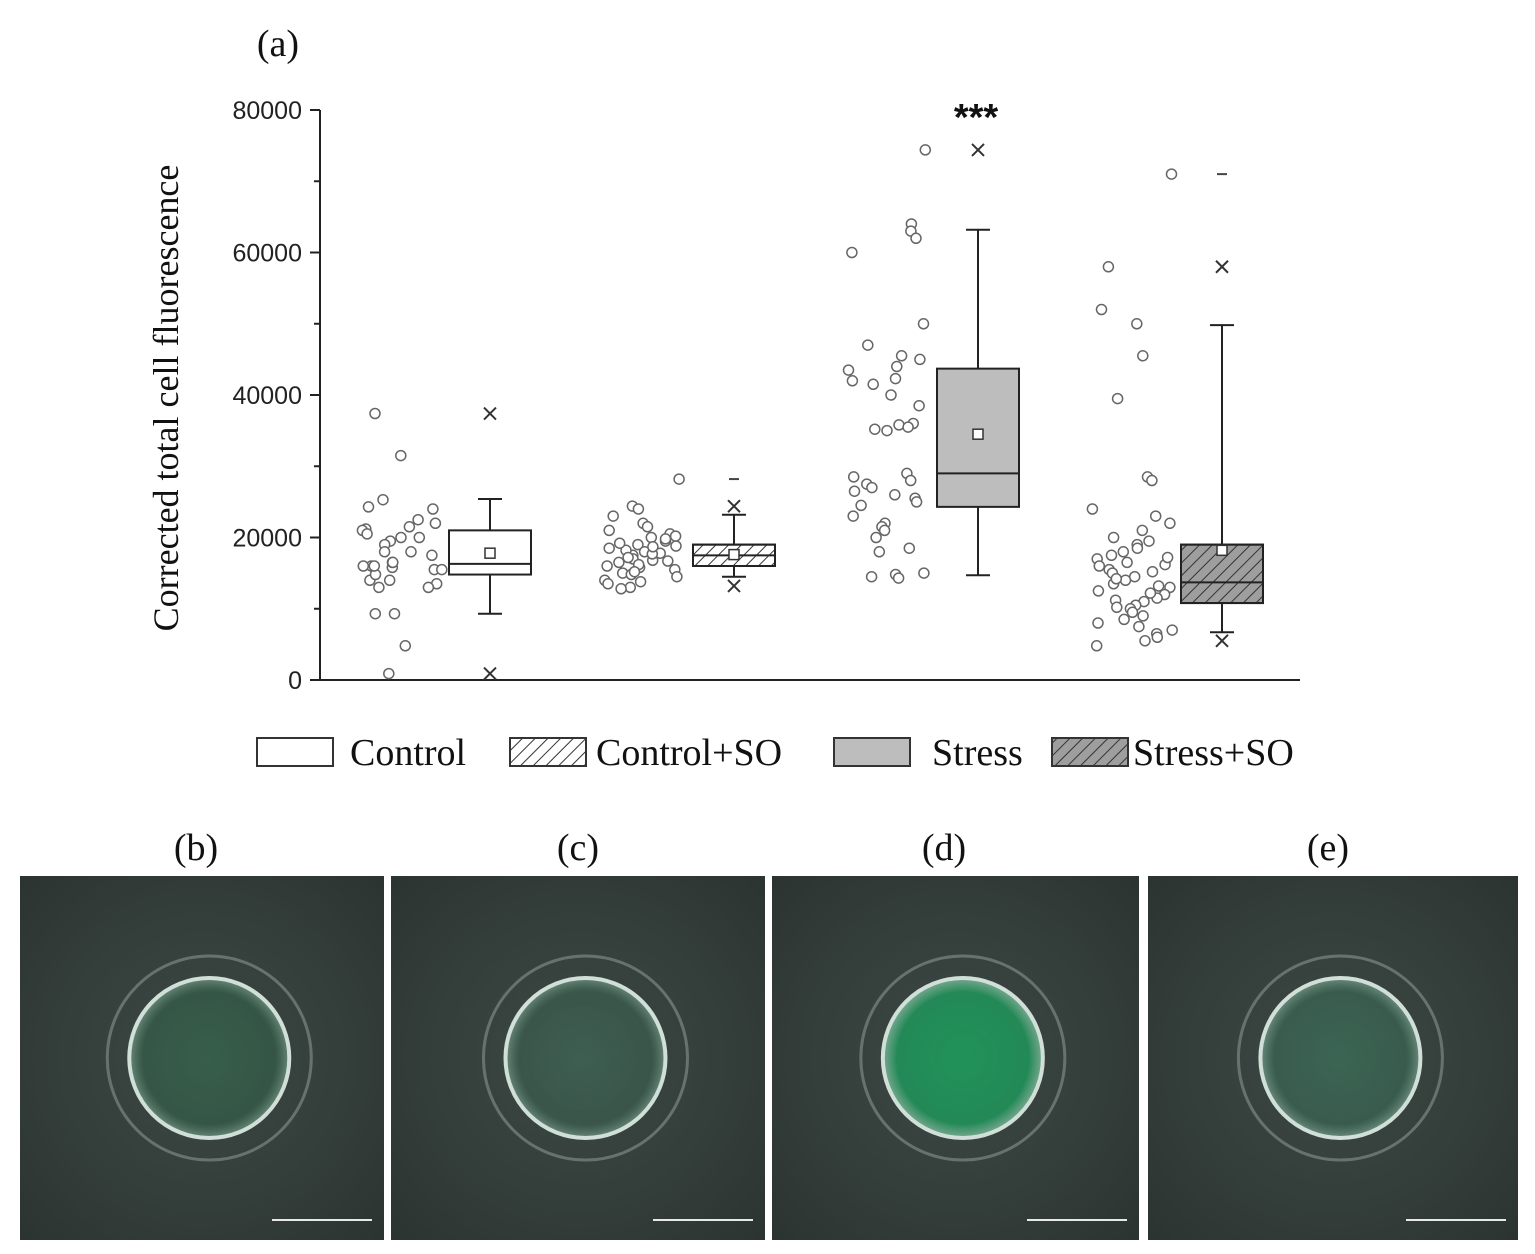 This screenshot has width=1535, height=1254. Describe the element at coordinates (645, 753) in the screenshot. I see `legend-item-control-plus-so: Control+SO` at that location.